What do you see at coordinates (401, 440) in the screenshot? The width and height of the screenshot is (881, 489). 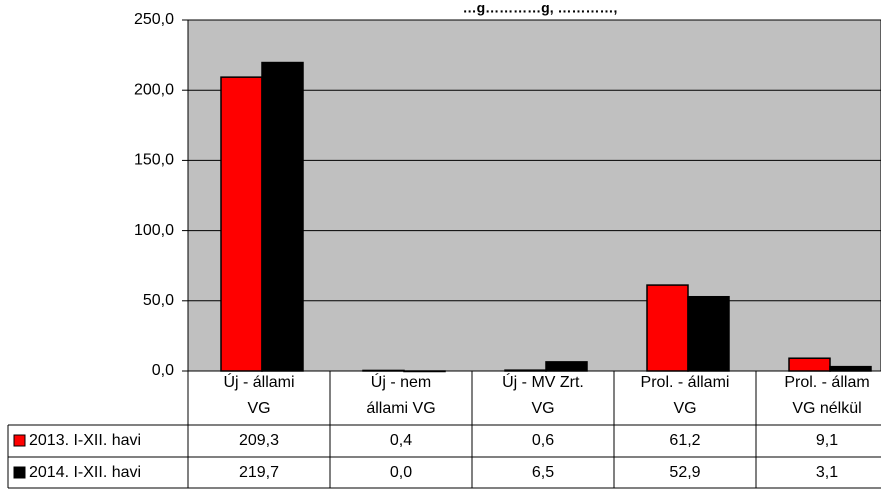 I see `data-value: 0,4` at bounding box center [401, 440].